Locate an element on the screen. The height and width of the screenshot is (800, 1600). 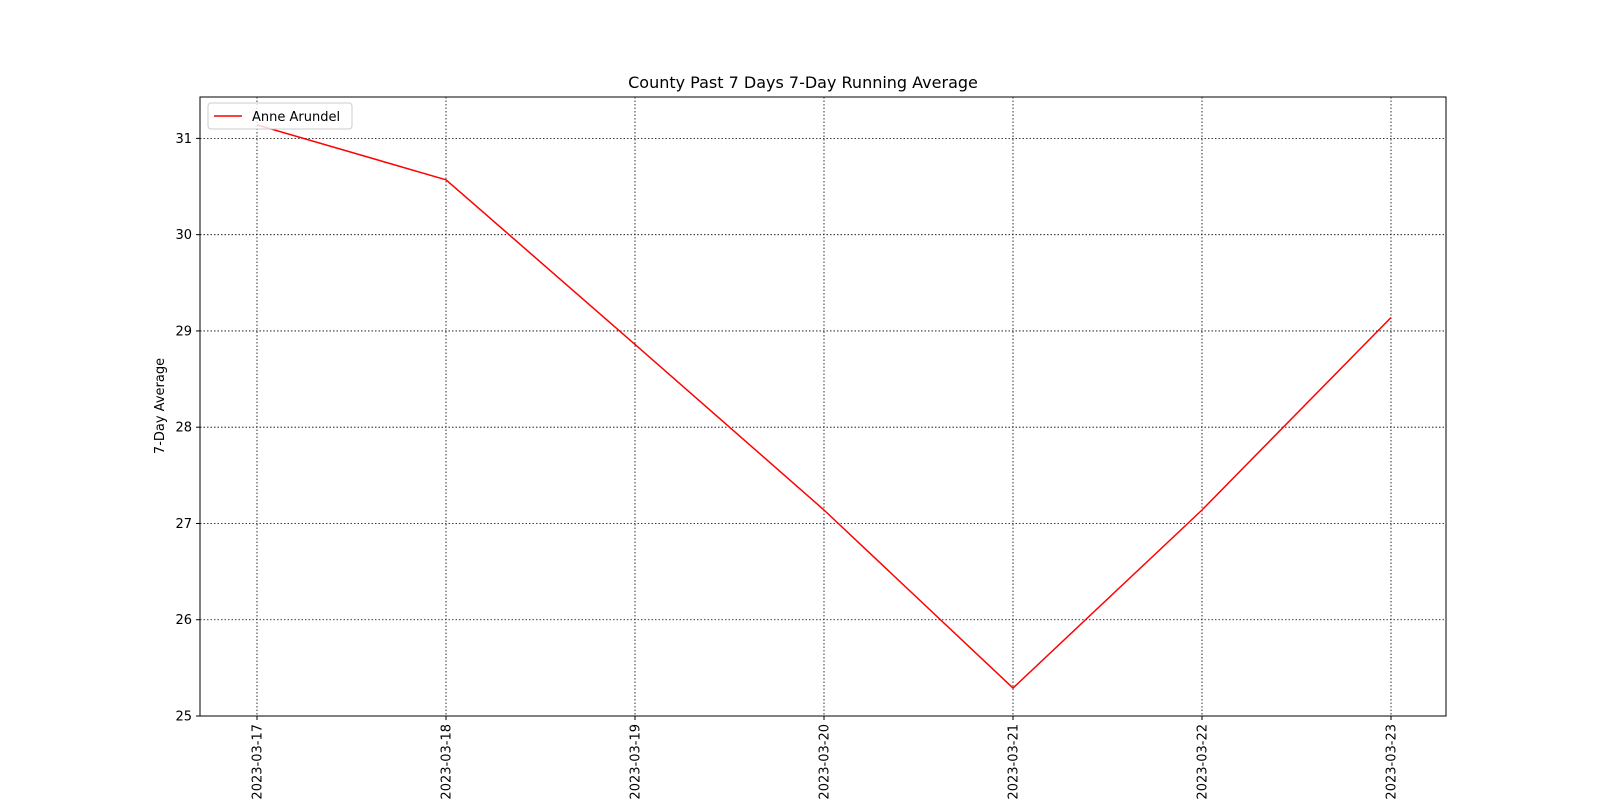
y-axis: 25 26 27 28 29 30 31 is located at coordinates (187, 428).